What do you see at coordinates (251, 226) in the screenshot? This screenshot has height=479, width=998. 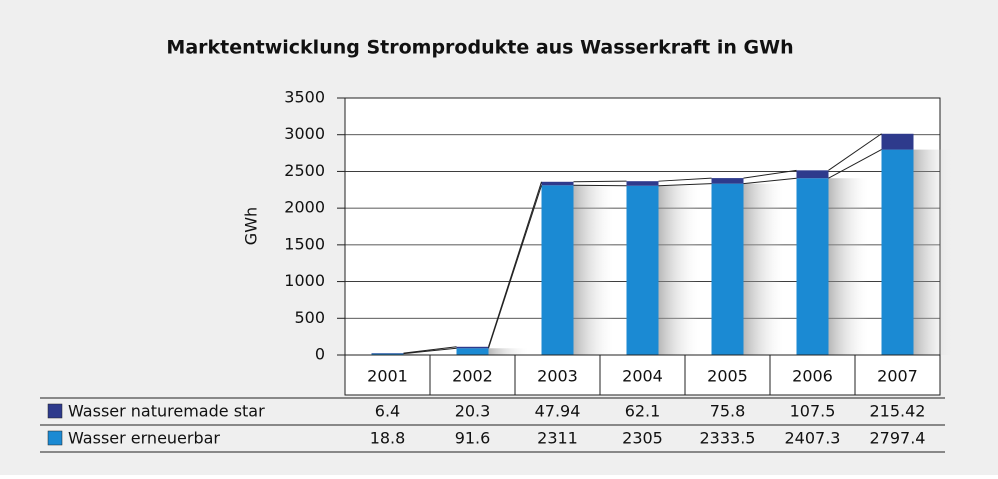 I see `y-axis-label: GWh` at bounding box center [251, 226].